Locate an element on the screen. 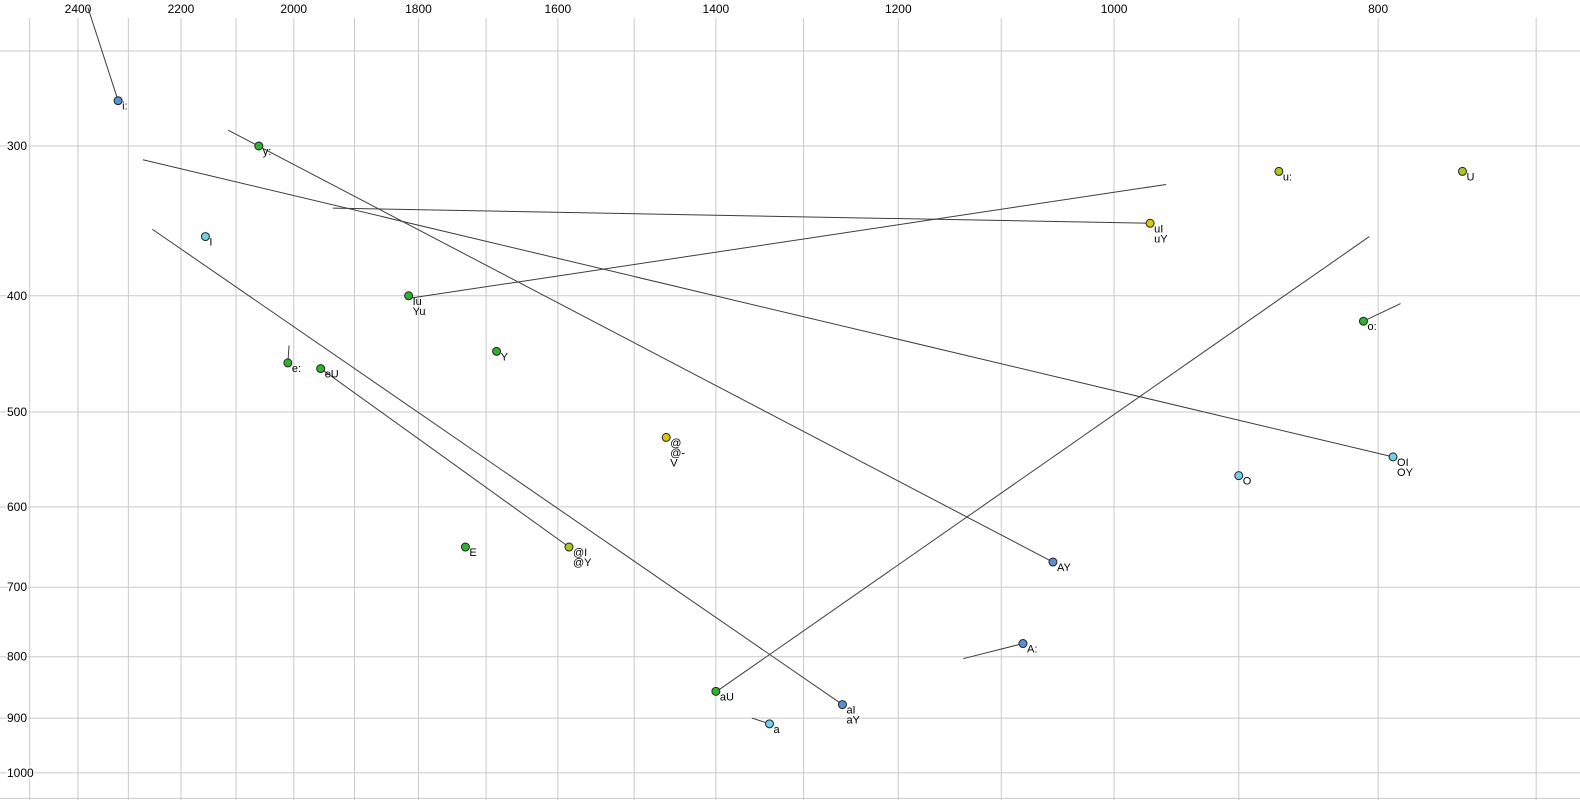 Image resolution: width=1580 pixels, height=800 pixels. vowel-point-label: V is located at coordinates (674, 463).